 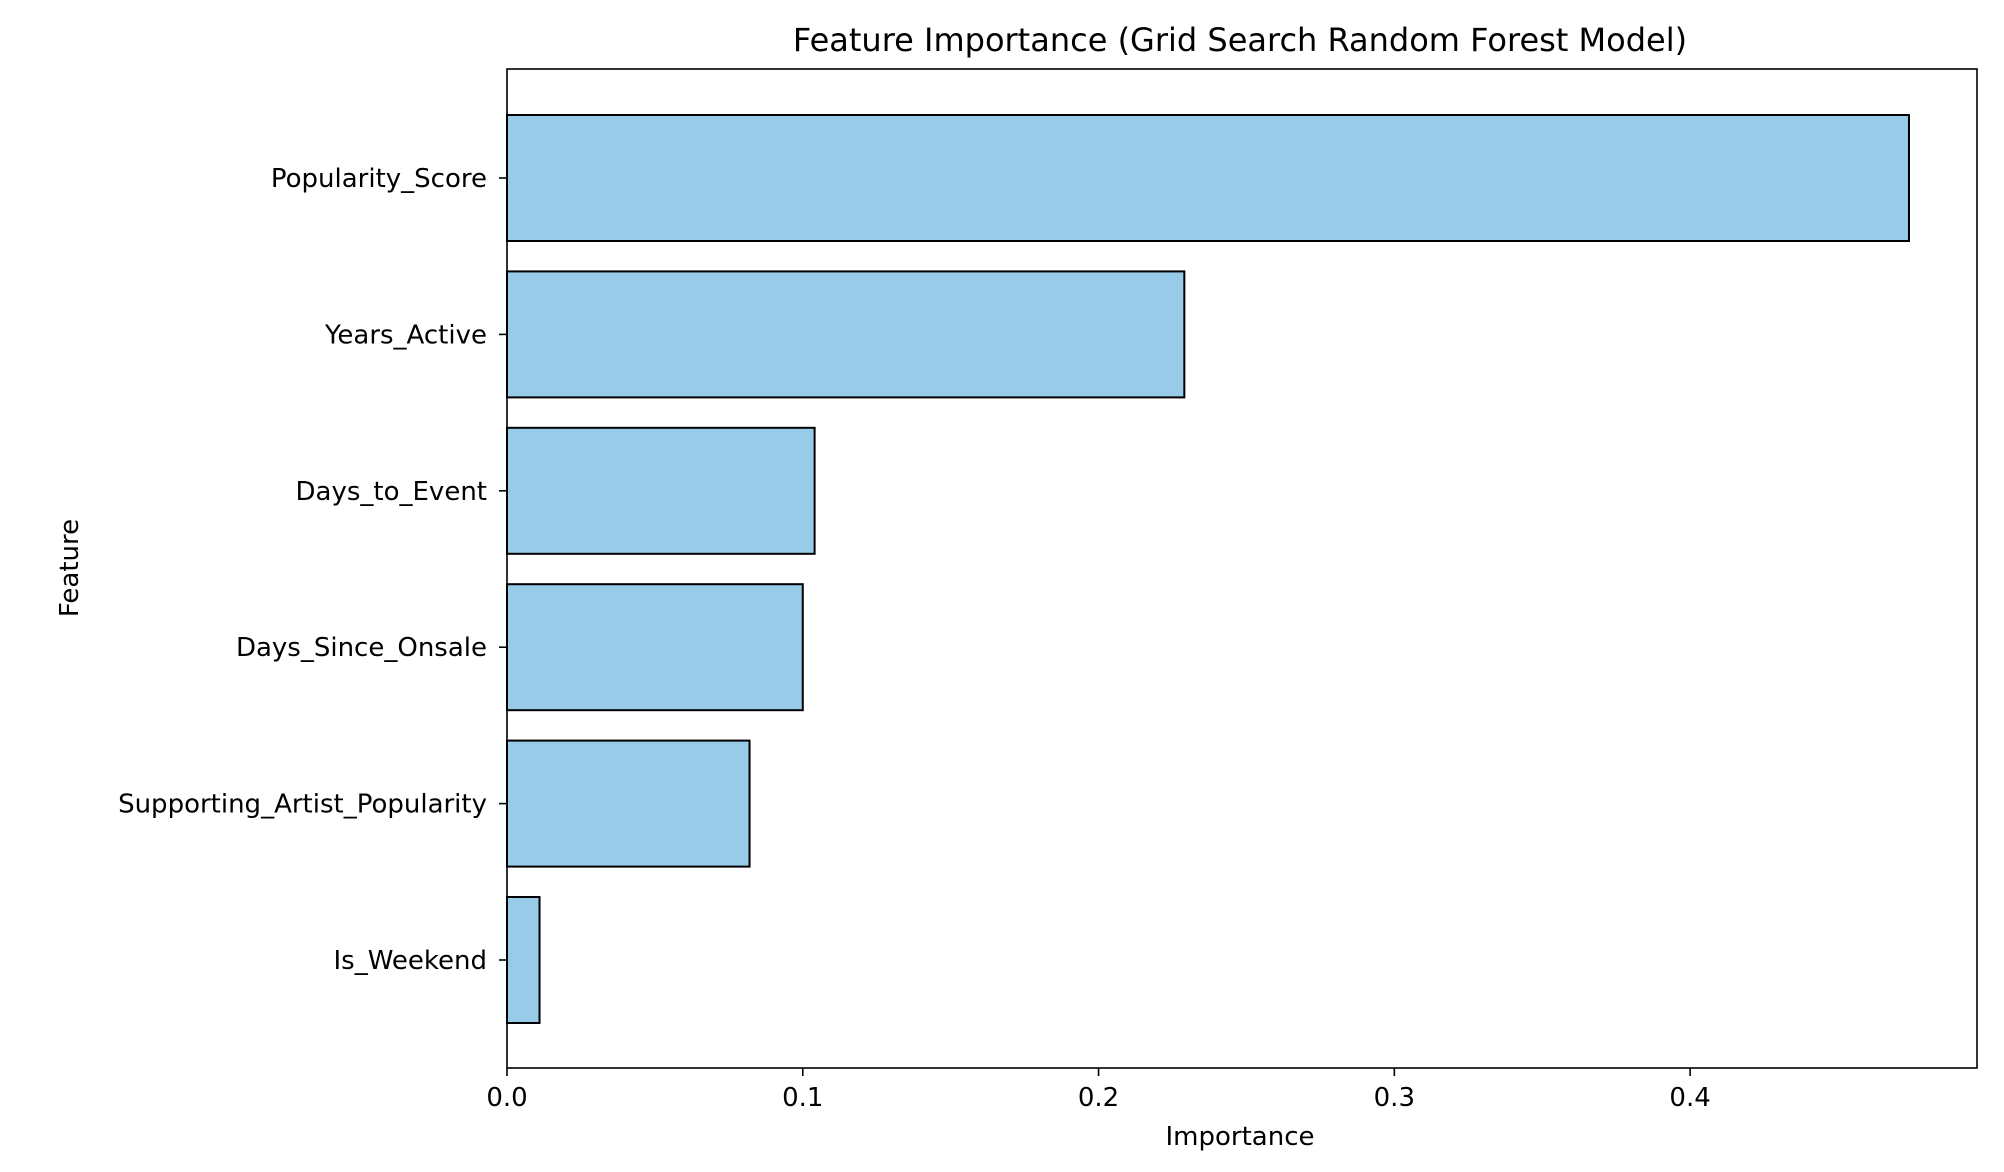 I want to click on x-tick-label: 0.1, so click(x=802, y=1098).